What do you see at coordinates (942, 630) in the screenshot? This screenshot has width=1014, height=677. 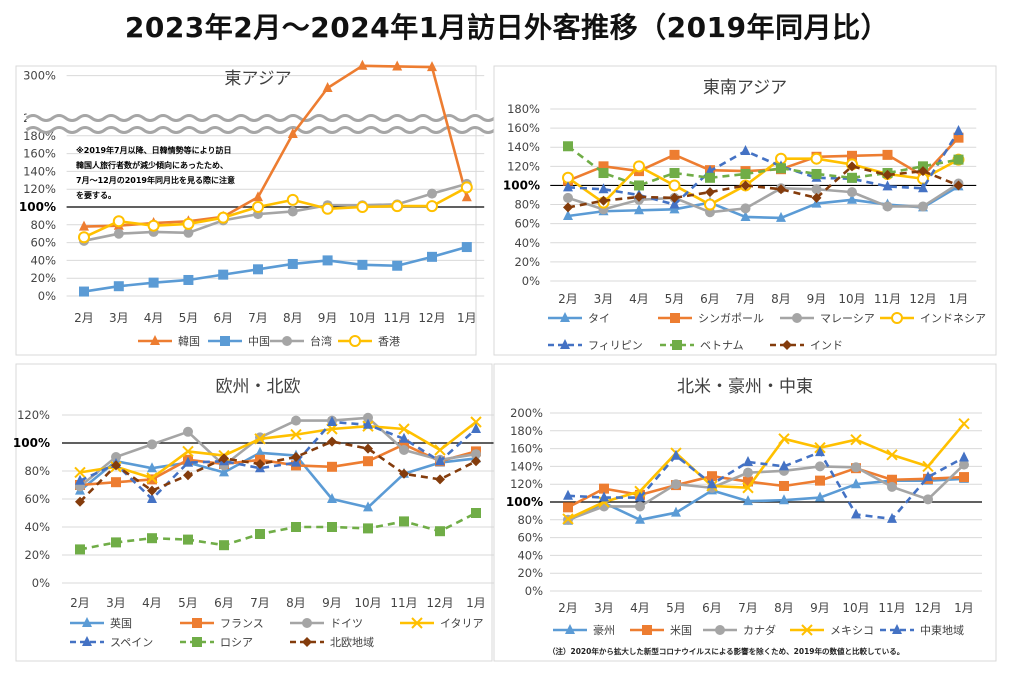 I see `legend-label: 中東地域` at bounding box center [942, 630].